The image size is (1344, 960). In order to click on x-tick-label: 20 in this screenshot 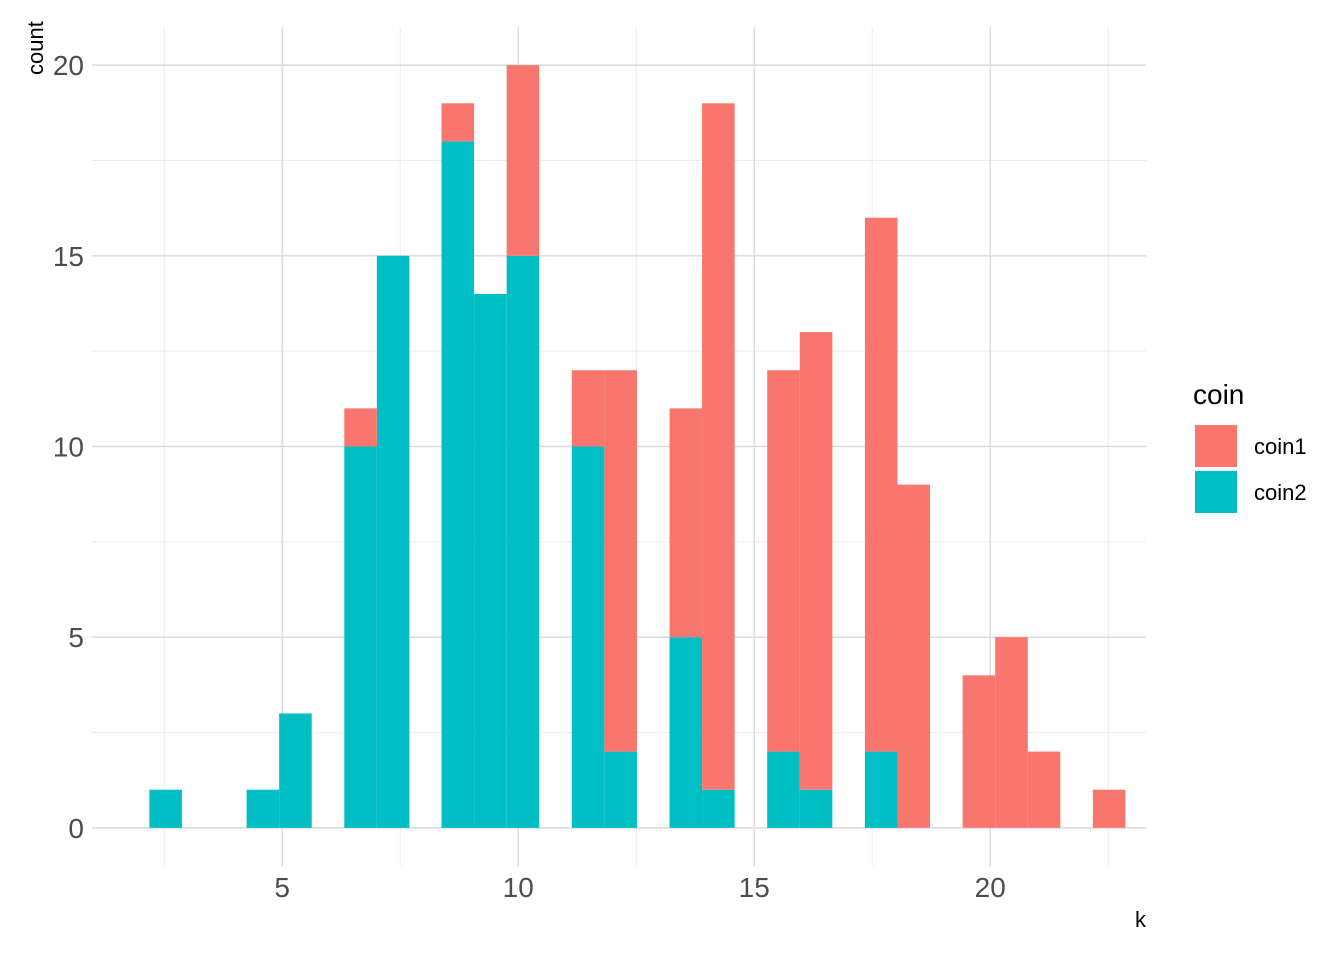, I will do `click(990, 887)`.